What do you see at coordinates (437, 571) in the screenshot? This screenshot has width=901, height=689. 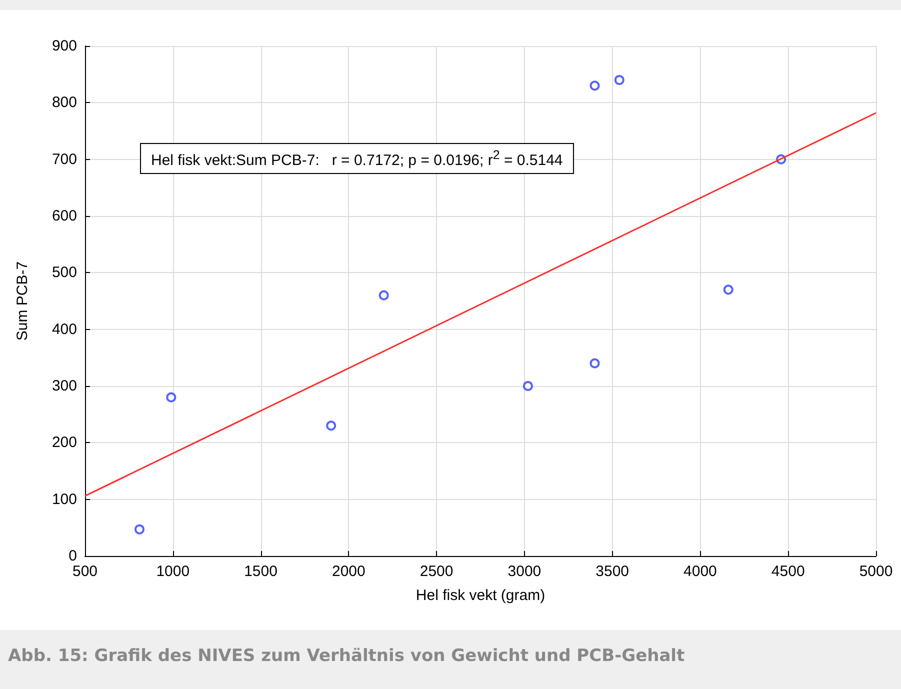 I see `x-tick-label: 2500` at bounding box center [437, 571].